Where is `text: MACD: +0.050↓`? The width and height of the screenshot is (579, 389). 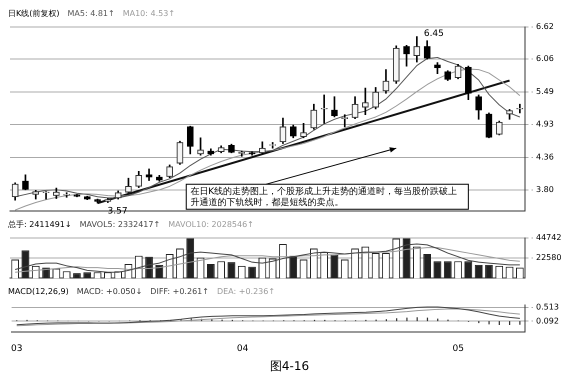 text: MACD: +0.050↓ is located at coordinates (109, 291).